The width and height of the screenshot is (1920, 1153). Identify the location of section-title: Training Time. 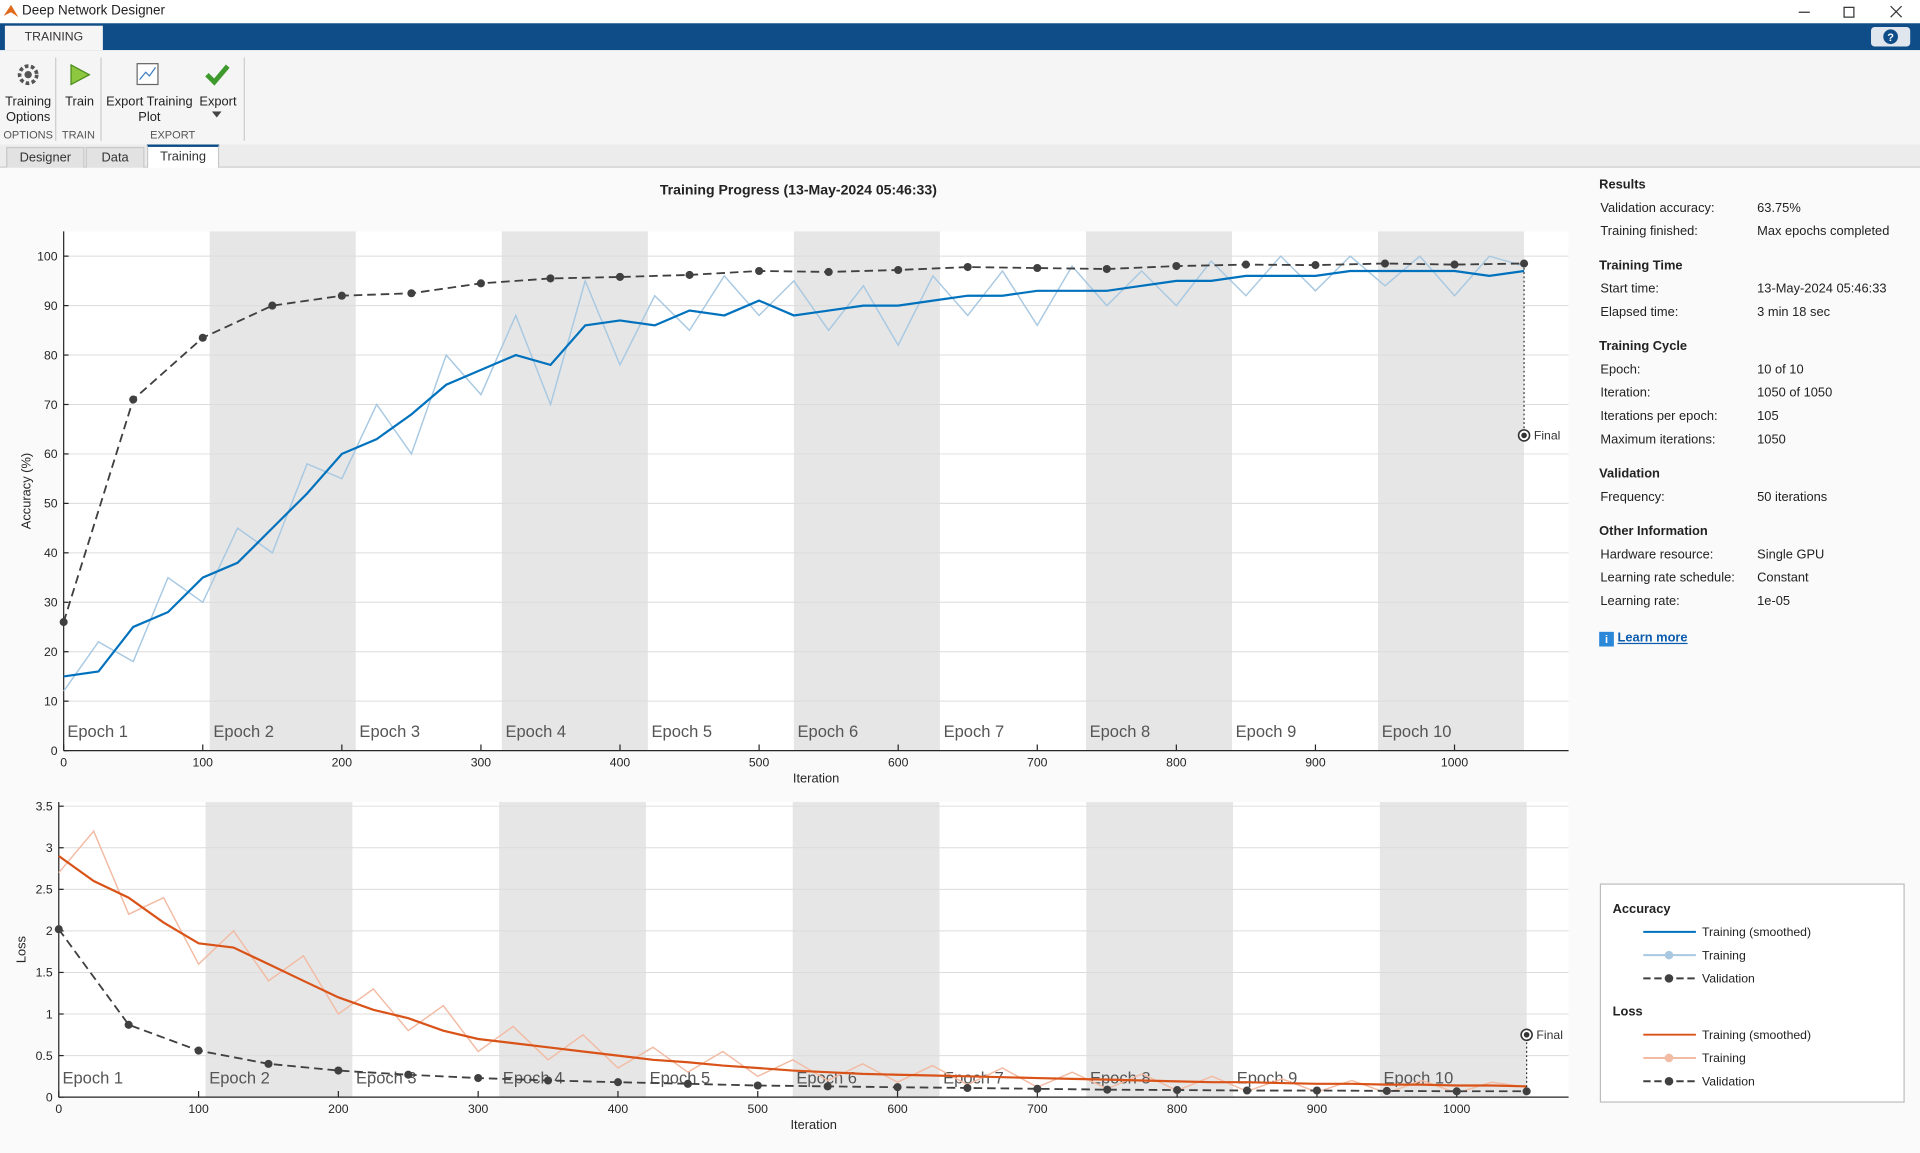
(1641, 266).